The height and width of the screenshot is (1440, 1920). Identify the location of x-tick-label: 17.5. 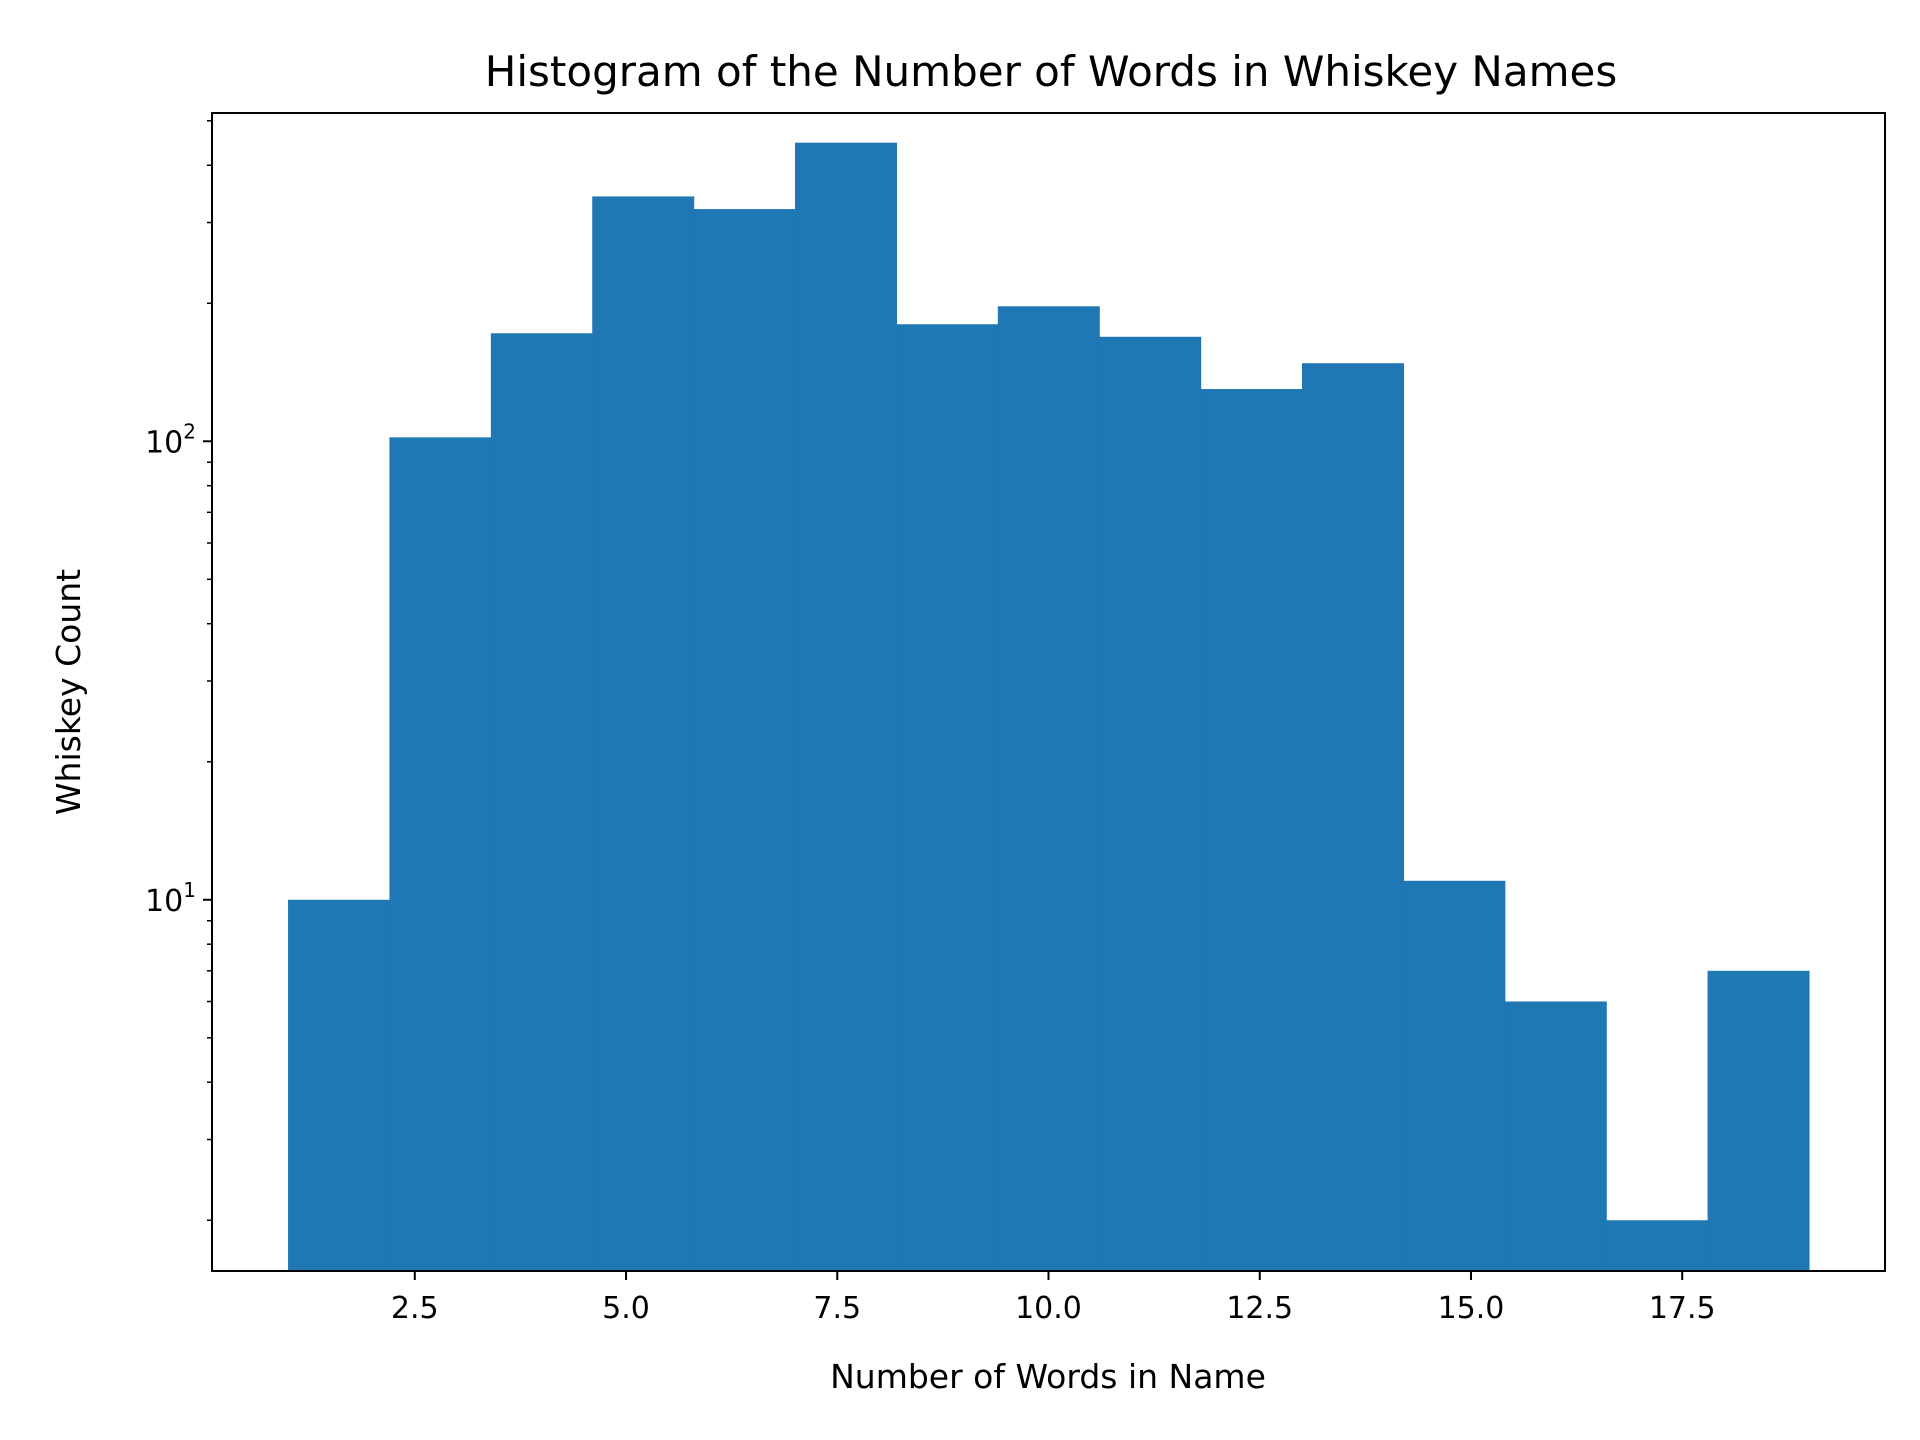
(1682, 1308).